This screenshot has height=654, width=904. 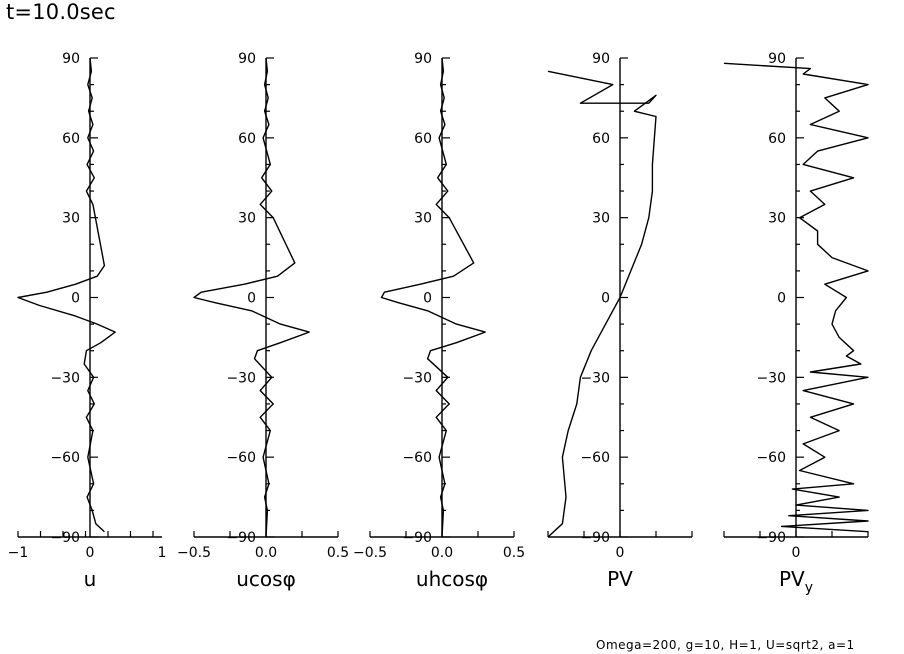 I want to click on x-tick-label: 1, so click(x=162, y=553).